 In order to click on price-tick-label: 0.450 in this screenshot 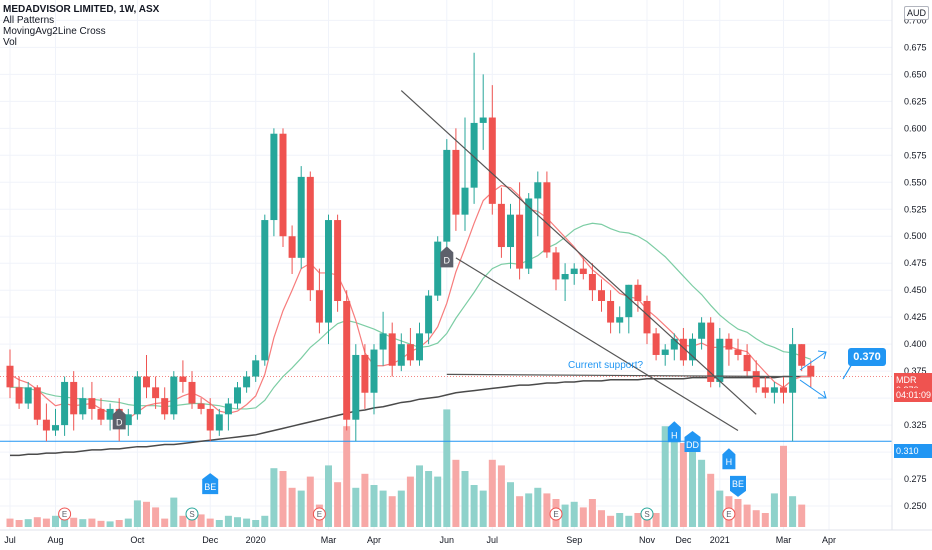, I will do `click(915, 290)`.